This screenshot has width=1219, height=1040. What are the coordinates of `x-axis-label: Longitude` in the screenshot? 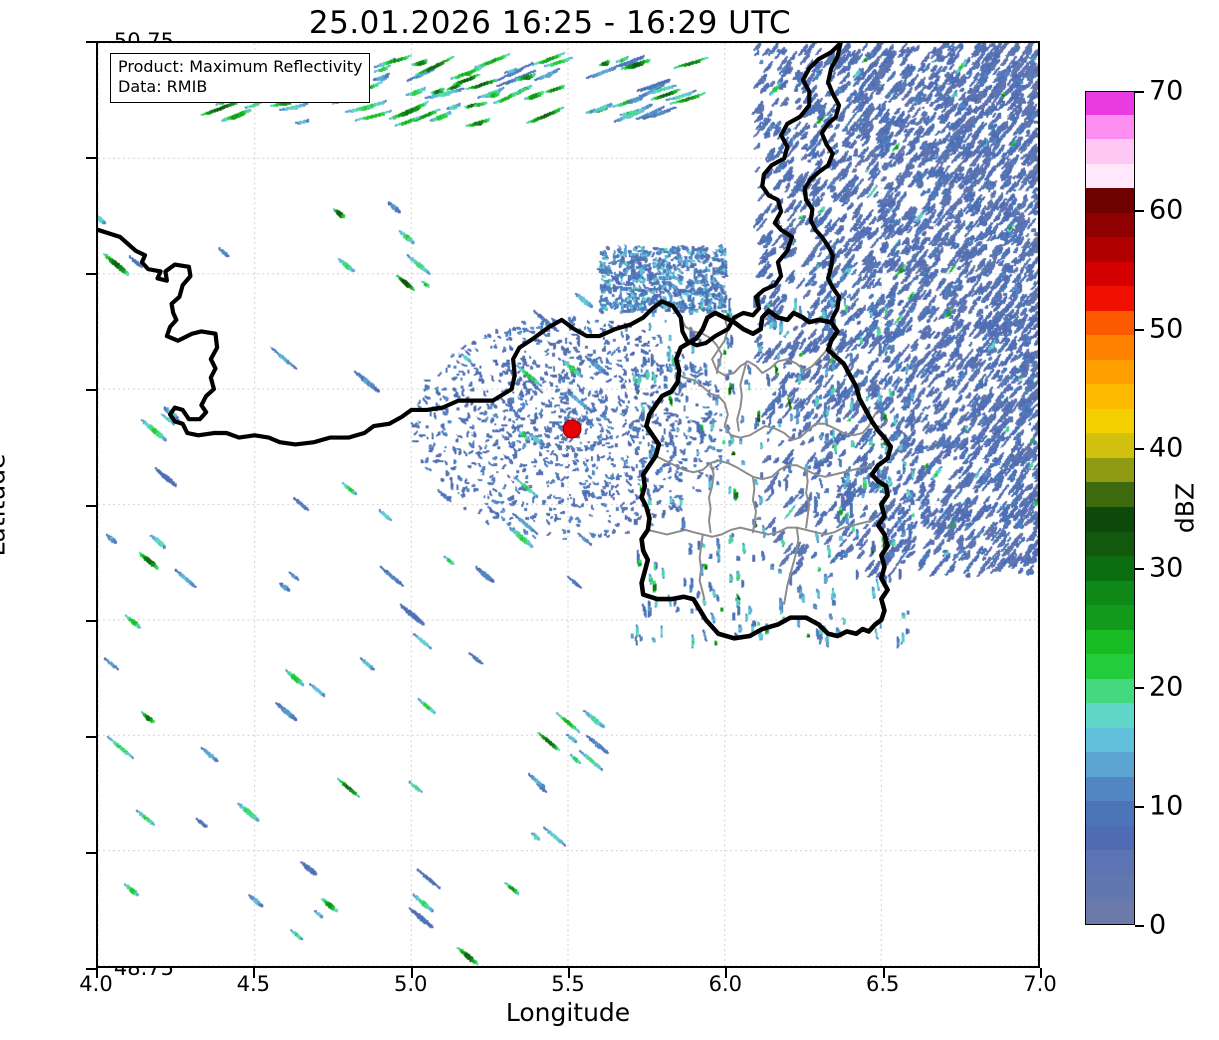 It's located at (568, 1012).